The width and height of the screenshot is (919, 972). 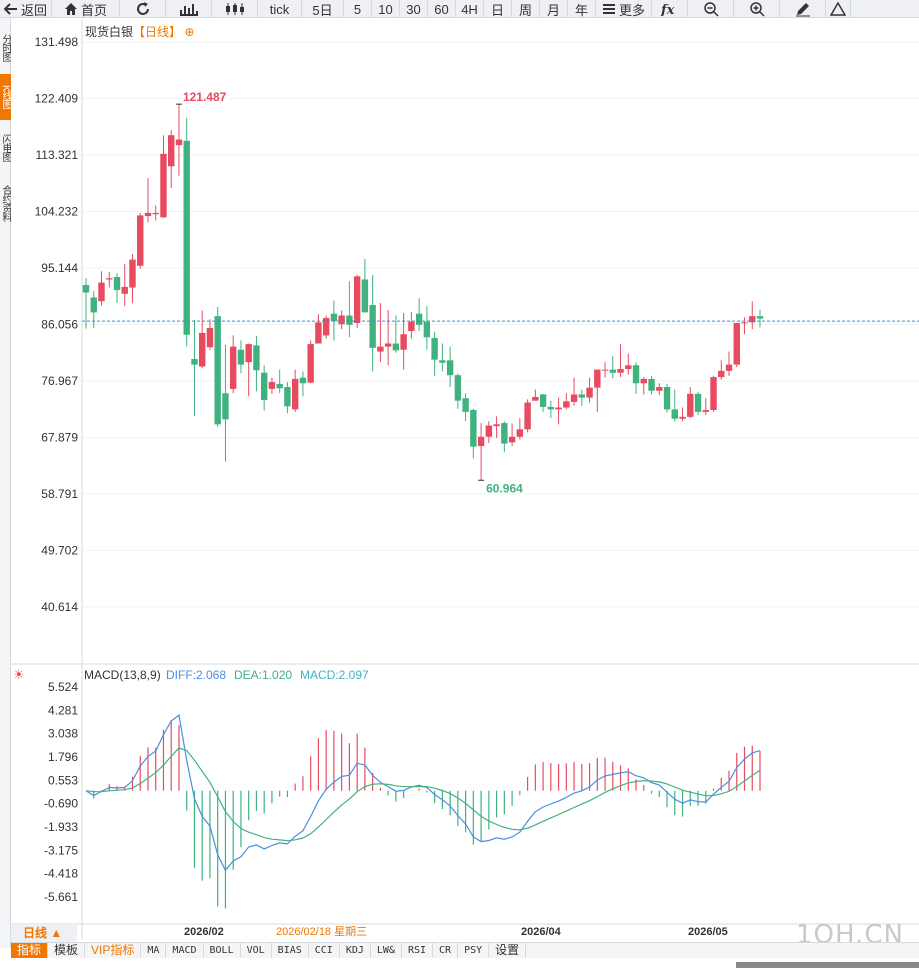 I want to click on indicator-tab-cr-12: CR, so click(x=446, y=950).